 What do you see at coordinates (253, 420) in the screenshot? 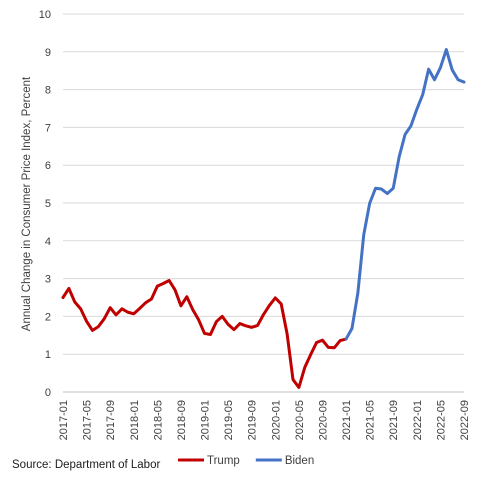
I see `x-tick-label: 2019-09` at bounding box center [253, 420].